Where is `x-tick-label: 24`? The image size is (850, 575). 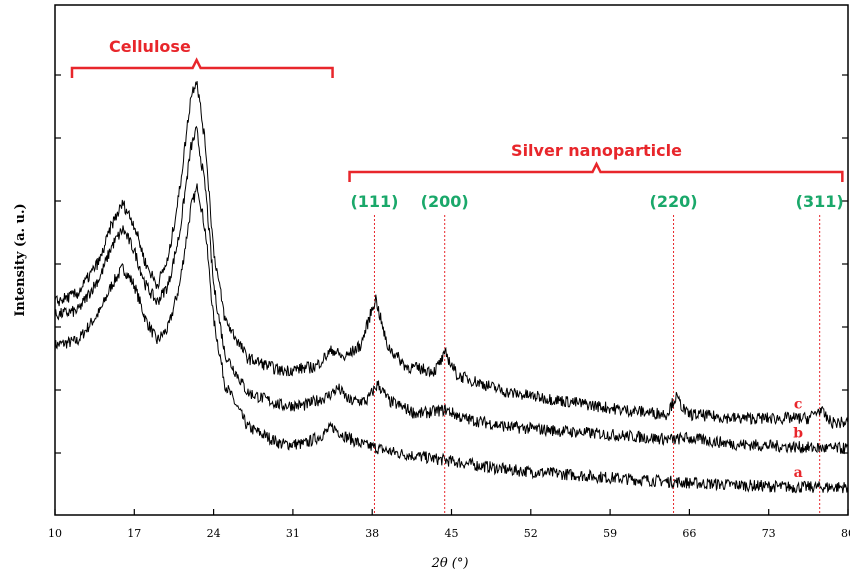
x-tick-label: 24 is located at coordinates (214, 533).